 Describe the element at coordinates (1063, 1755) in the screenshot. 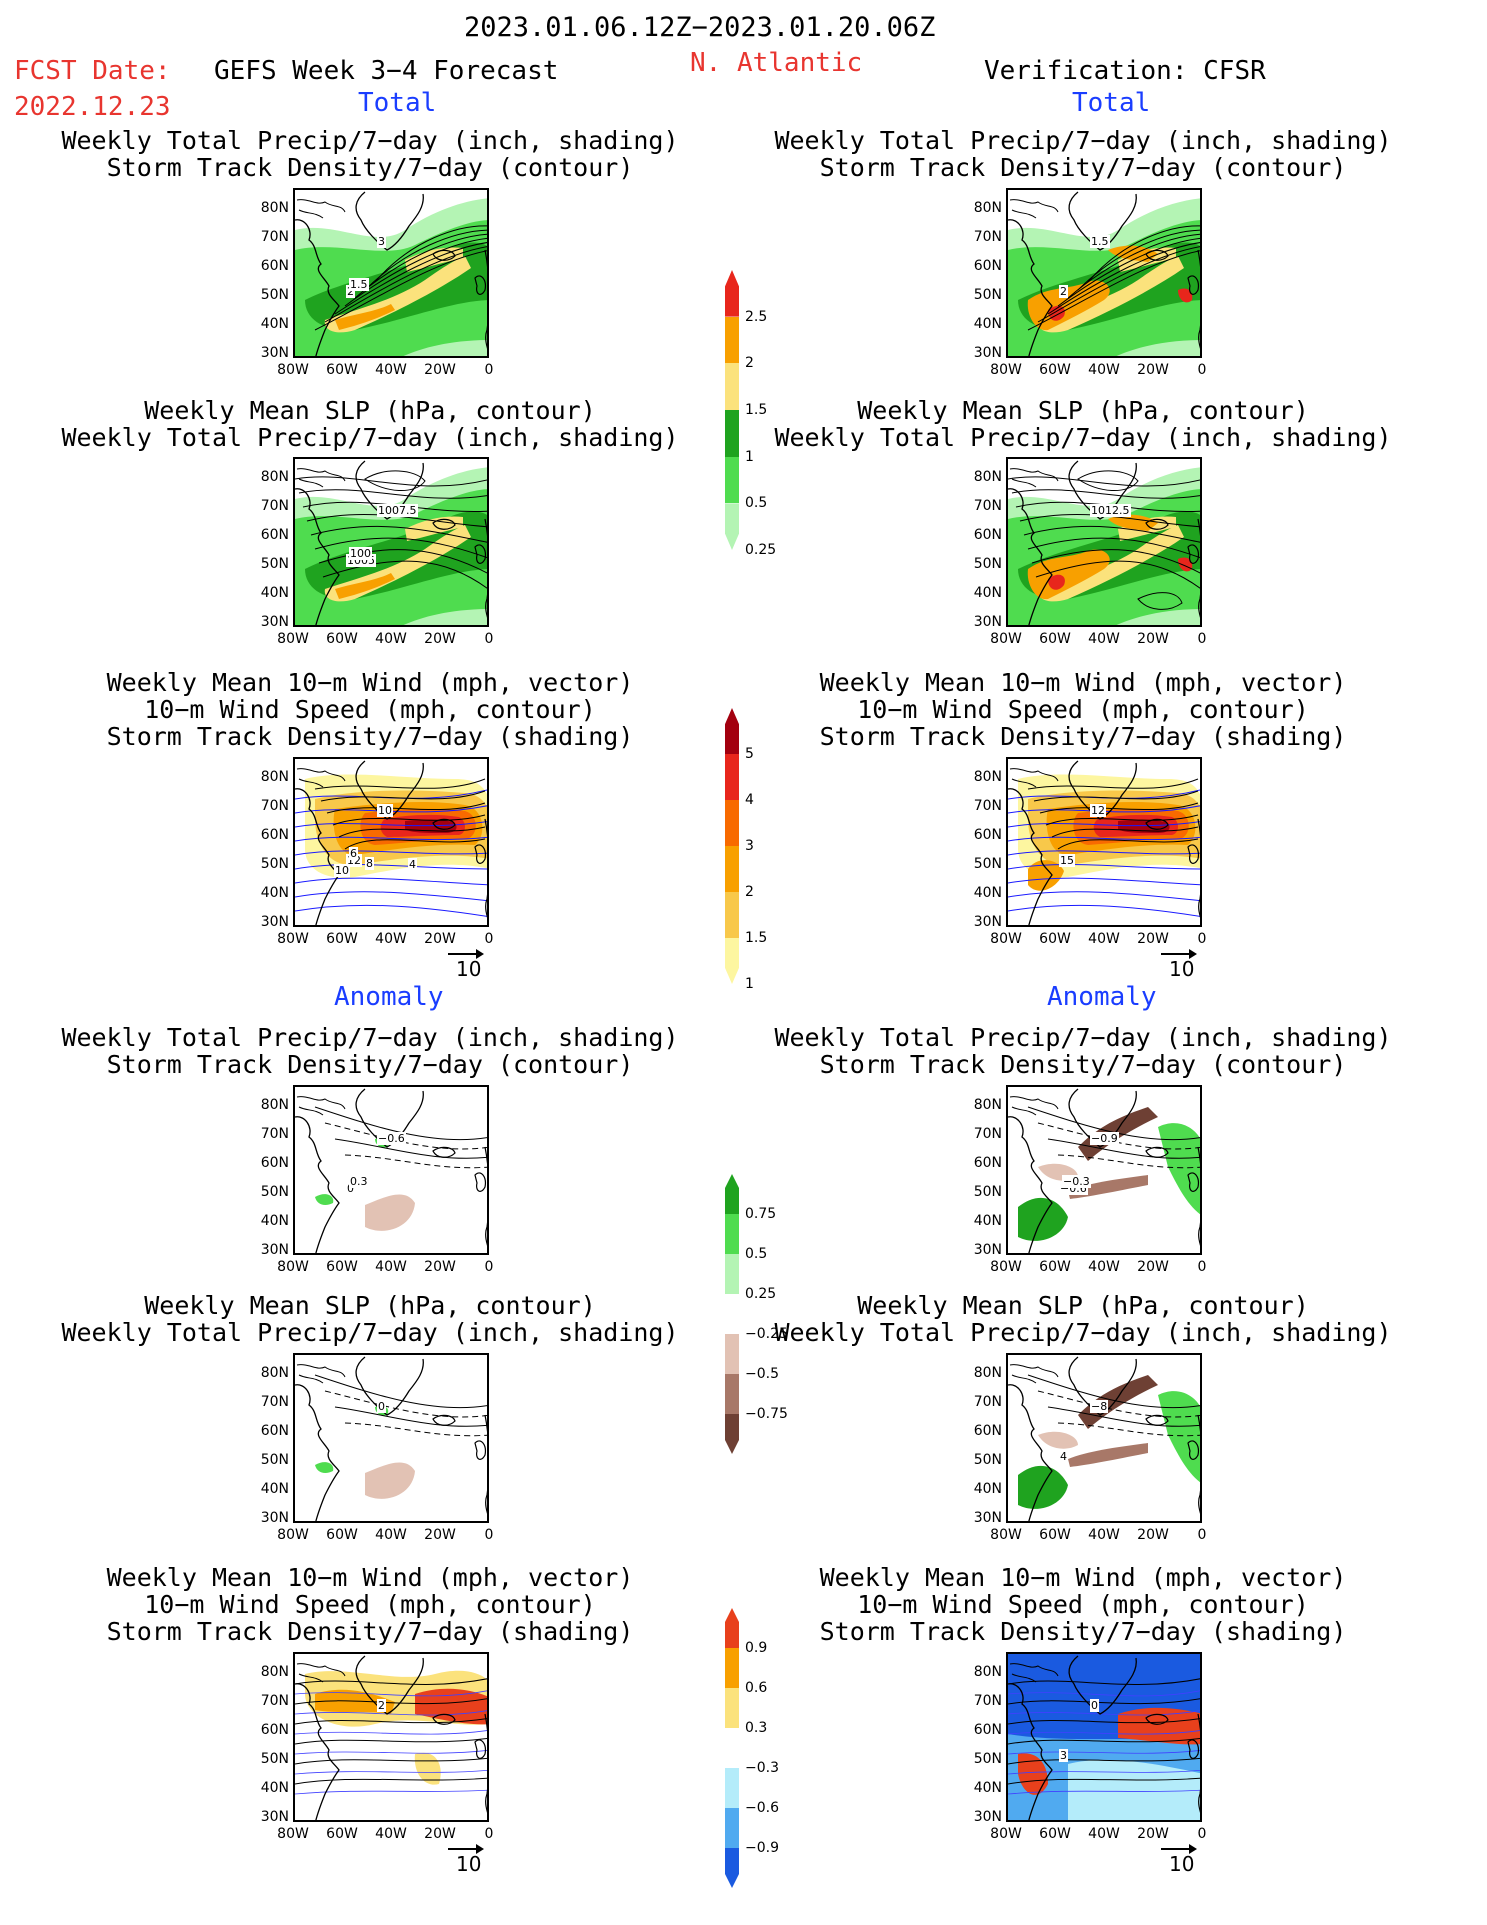

I see `contour-label: 3` at that location.